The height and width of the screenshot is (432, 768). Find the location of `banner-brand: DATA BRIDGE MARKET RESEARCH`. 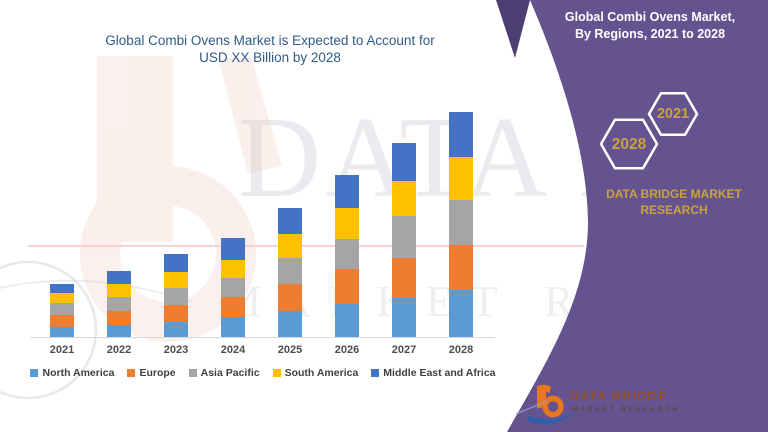

banner-brand: DATA BRIDGE MARKET RESEARCH is located at coordinates (674, 202).